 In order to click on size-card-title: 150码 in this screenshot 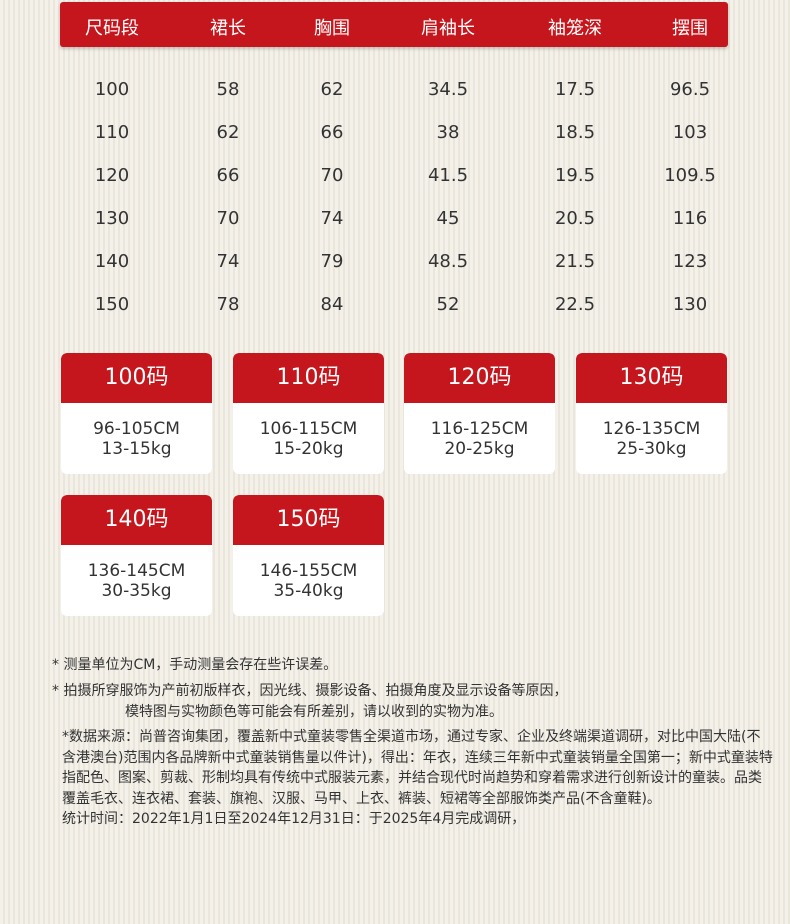, I will do `click(308, 520)`.